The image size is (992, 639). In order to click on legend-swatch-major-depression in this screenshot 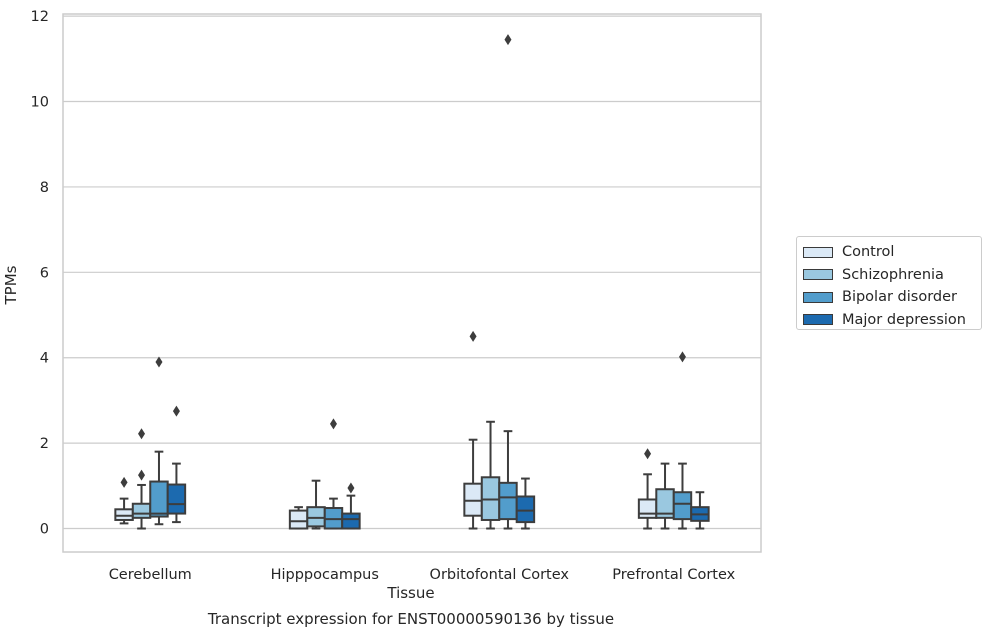, I will do `click(818, 320)`.